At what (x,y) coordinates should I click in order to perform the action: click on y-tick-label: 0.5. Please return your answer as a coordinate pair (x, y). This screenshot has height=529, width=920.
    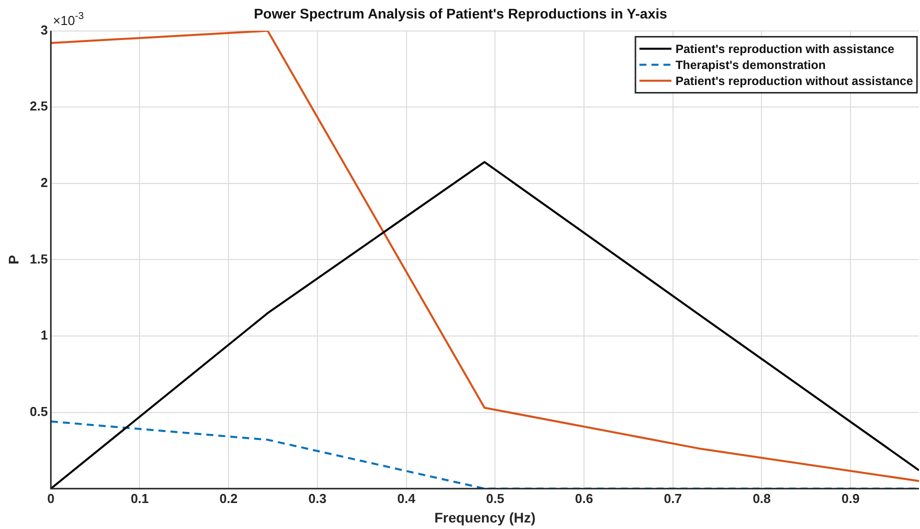
    Looking at the image, I should click on (39, 411).